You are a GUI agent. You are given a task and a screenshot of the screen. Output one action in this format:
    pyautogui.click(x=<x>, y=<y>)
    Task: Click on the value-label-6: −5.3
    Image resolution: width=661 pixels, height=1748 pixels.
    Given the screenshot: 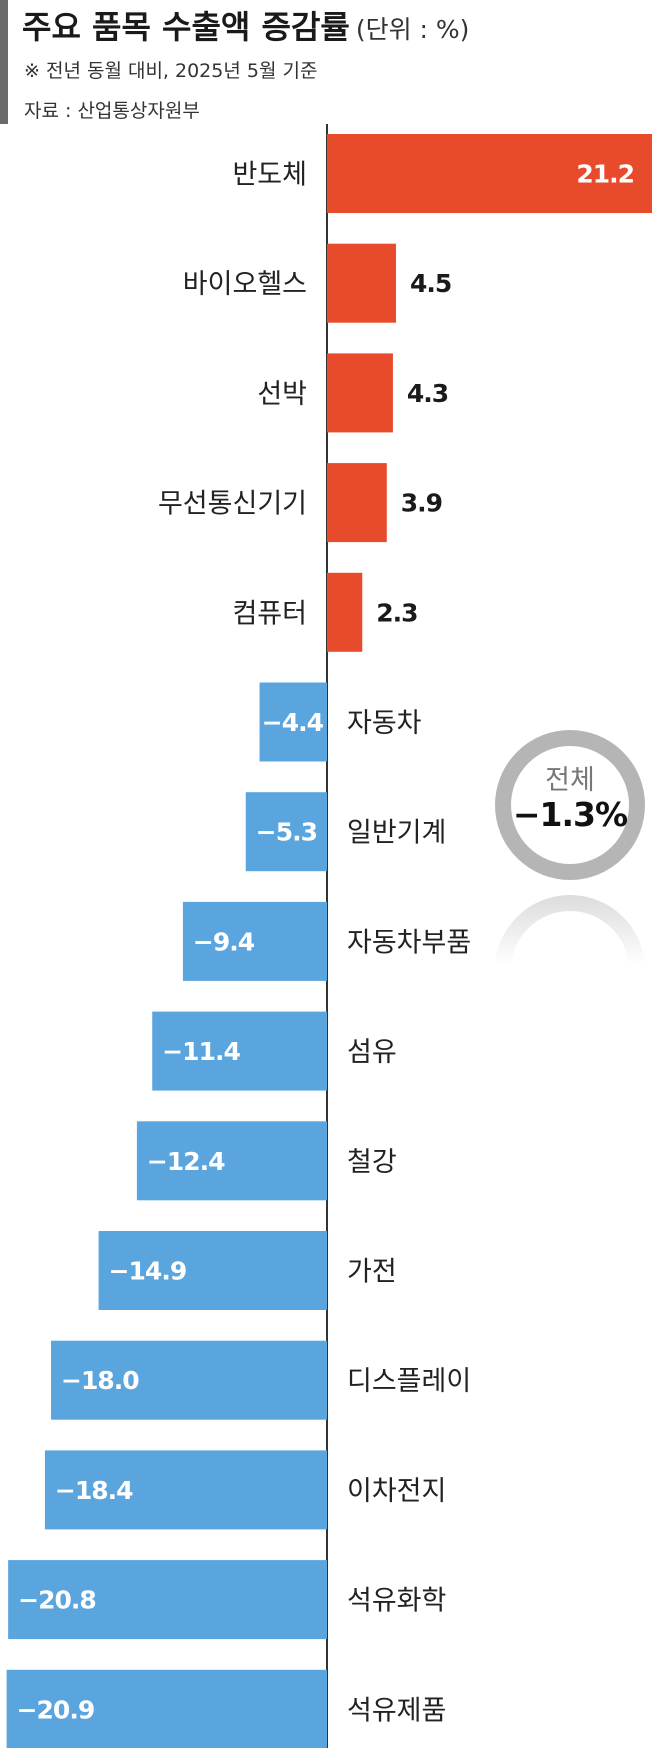 What is the action you would take?
    pyautogui.click(x=286, y=832)
    